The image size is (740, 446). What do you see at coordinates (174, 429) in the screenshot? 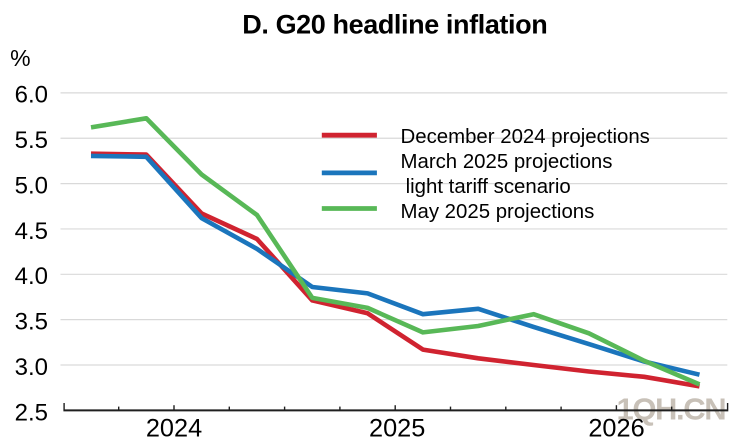
I see `svg-text: 2024` at bounding box center [174, 429].